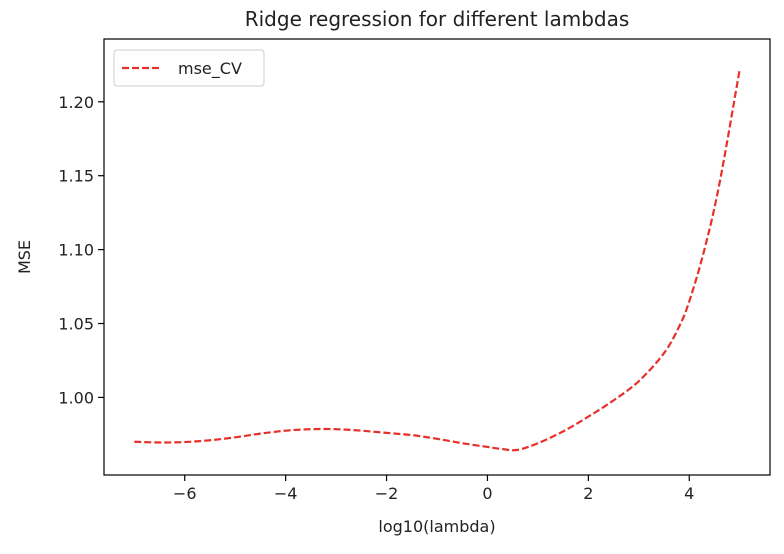  I want to click on legend: mse_CV, so click(189, 68).